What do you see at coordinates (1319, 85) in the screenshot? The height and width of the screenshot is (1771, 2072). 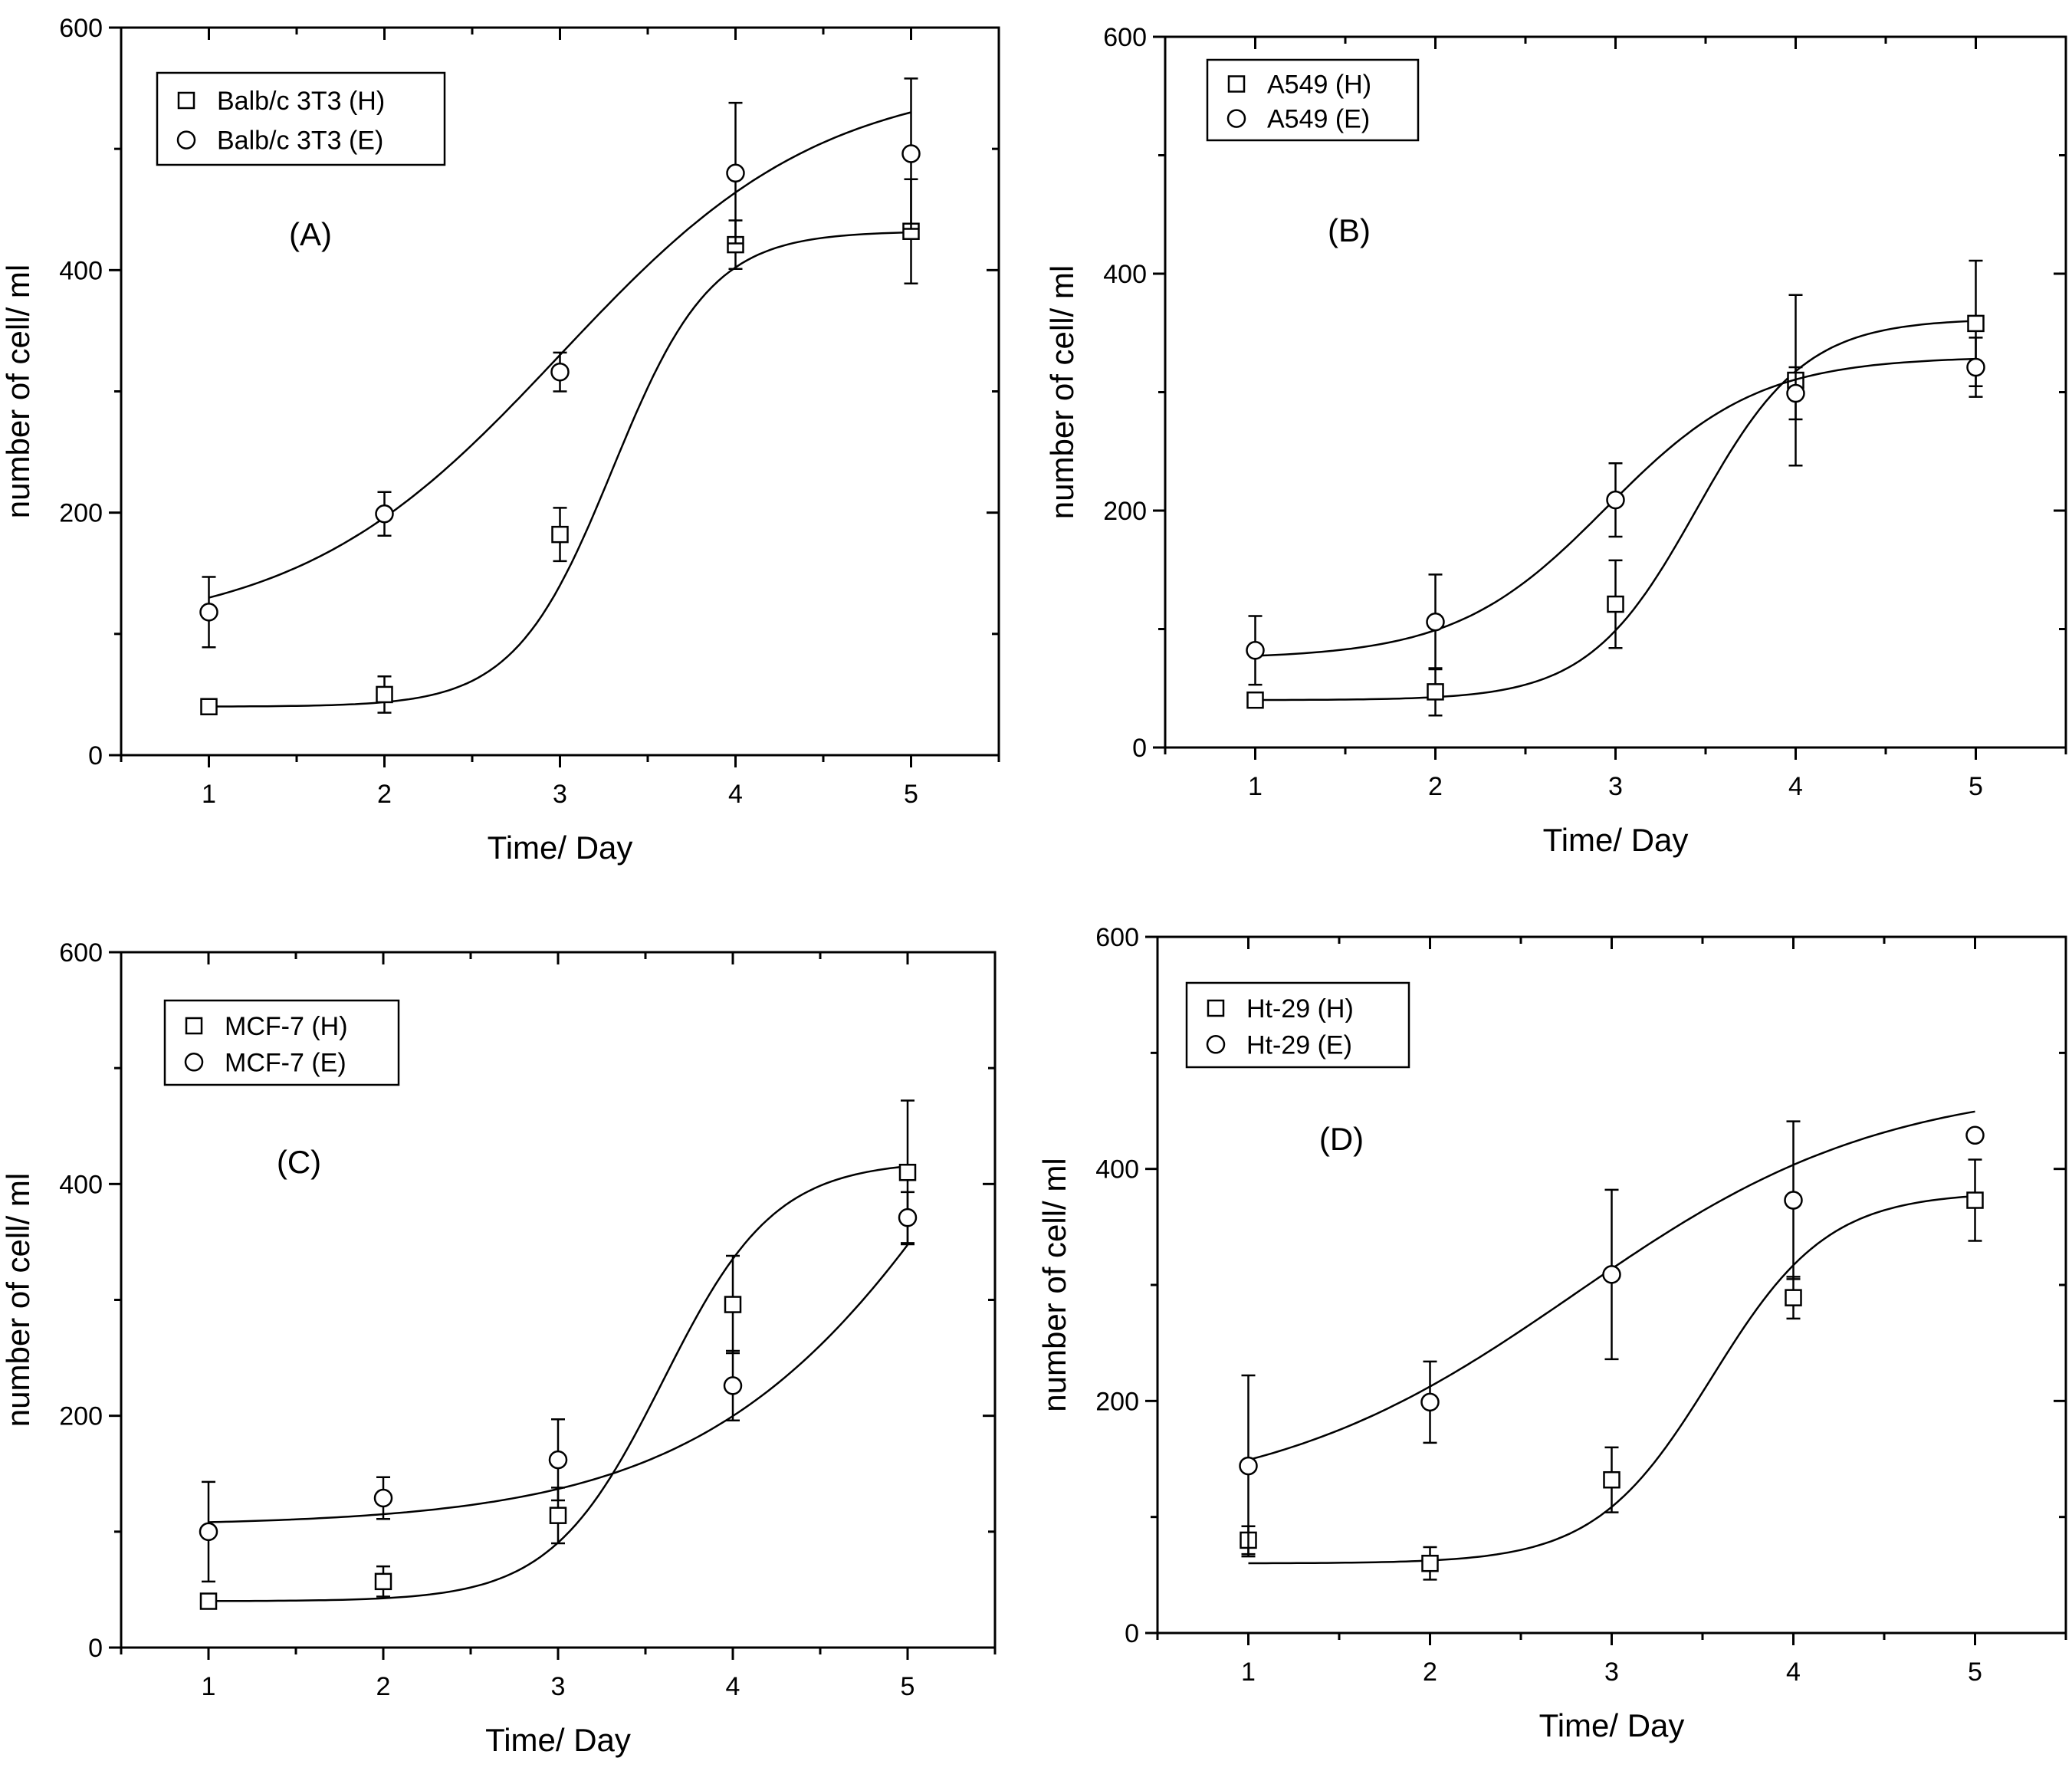 I see `legend-label: A549 (H)` at bounding box center [1319, 85].